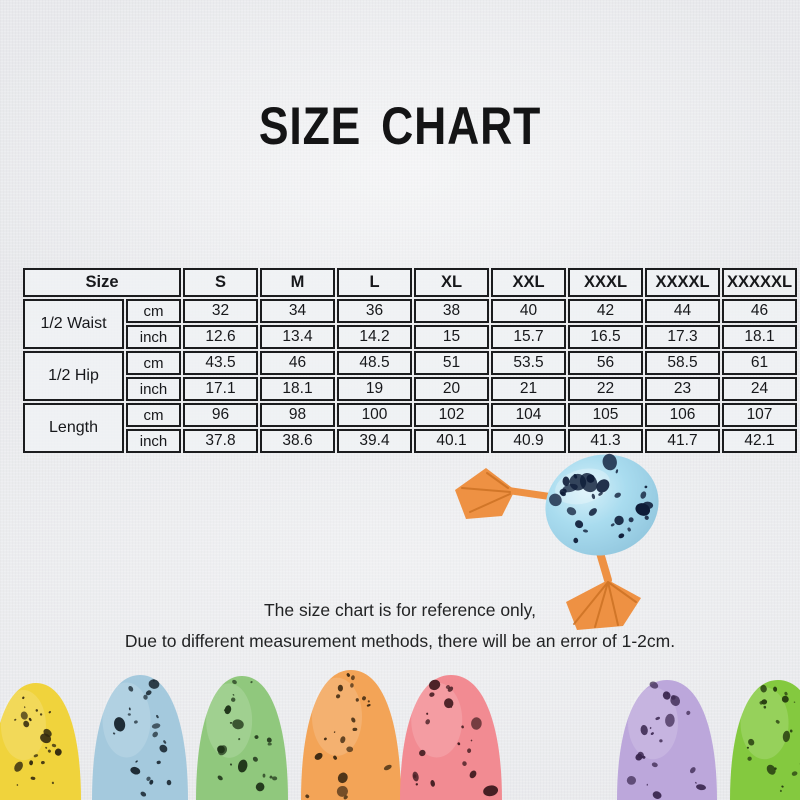  What do you see at coordinates (605, 363) in the screenshot?
I see `value-cell: 56` at bounding box center [605, 363].